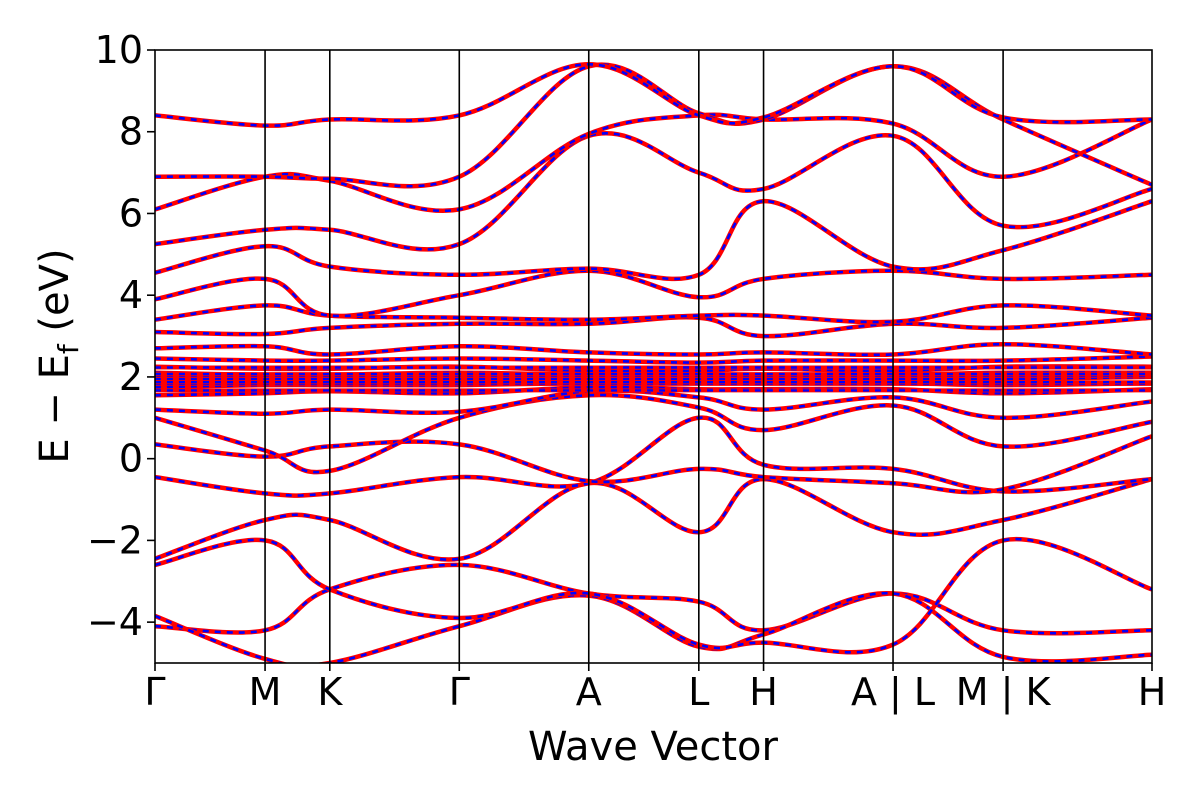 The width and height of the screenshot is (1200, 800). What do you see at coordinates (131, 213) in the screenshot?
I see `y-tick-label: 6` at bounding box center [131, 213].